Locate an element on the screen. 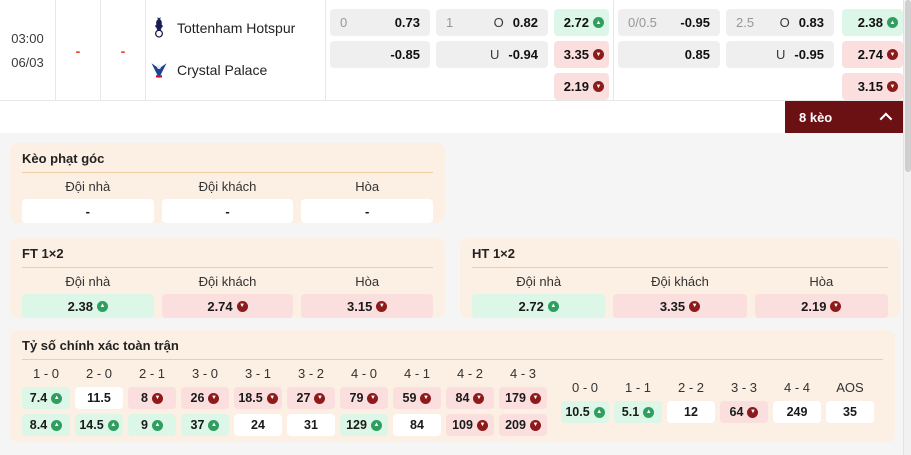 The height and width of the screenshot is (455, 911). score-odds-away: 109 is located at coordinates (470, 425).